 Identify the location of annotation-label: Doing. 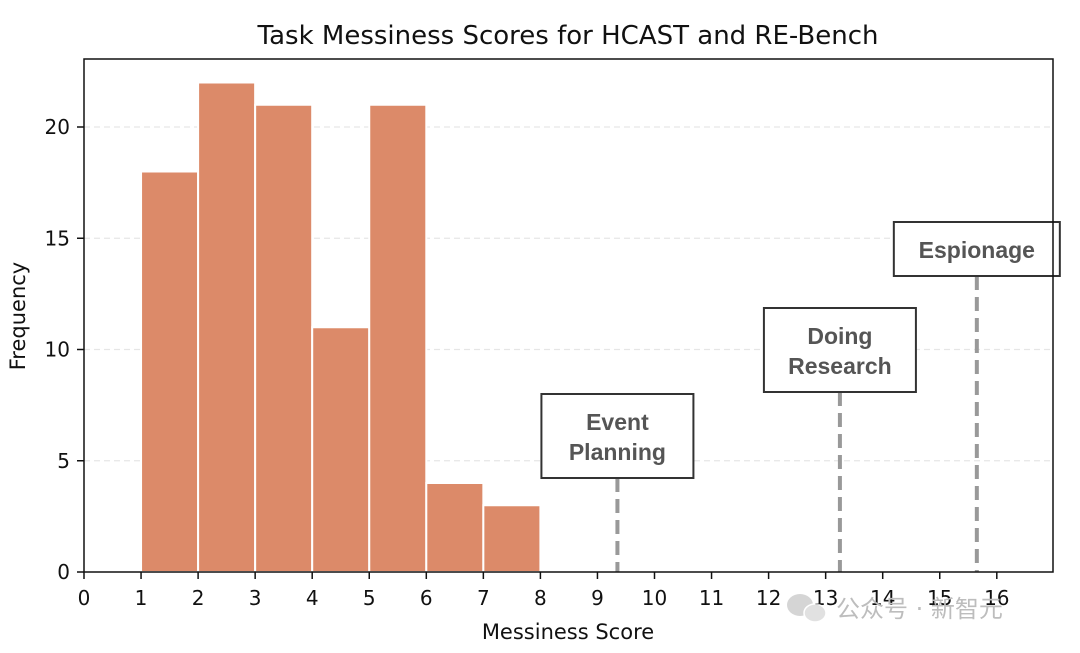
(839, 336).